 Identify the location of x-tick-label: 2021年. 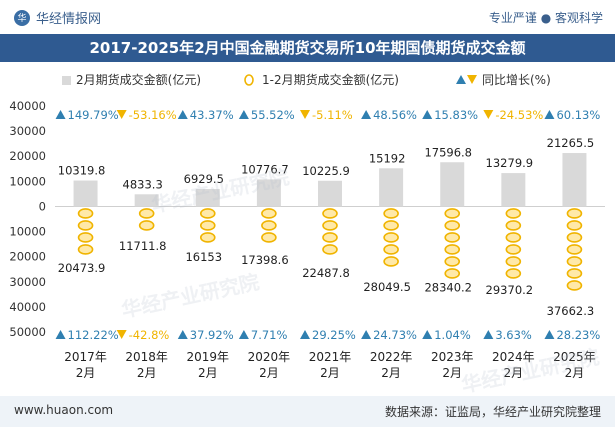
(330, 357).